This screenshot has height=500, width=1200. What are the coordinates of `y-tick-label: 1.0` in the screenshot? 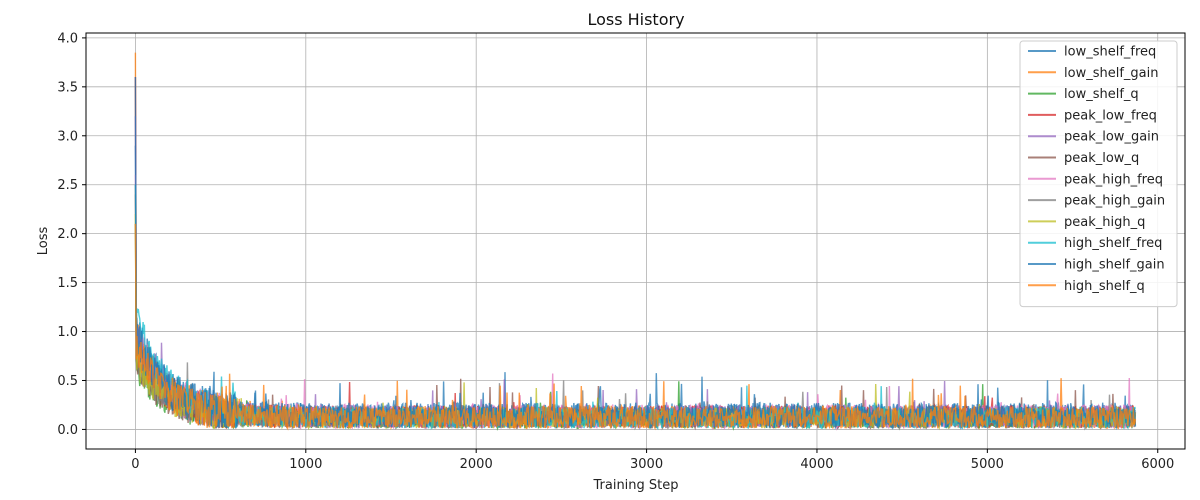 It's located at (67, 332).